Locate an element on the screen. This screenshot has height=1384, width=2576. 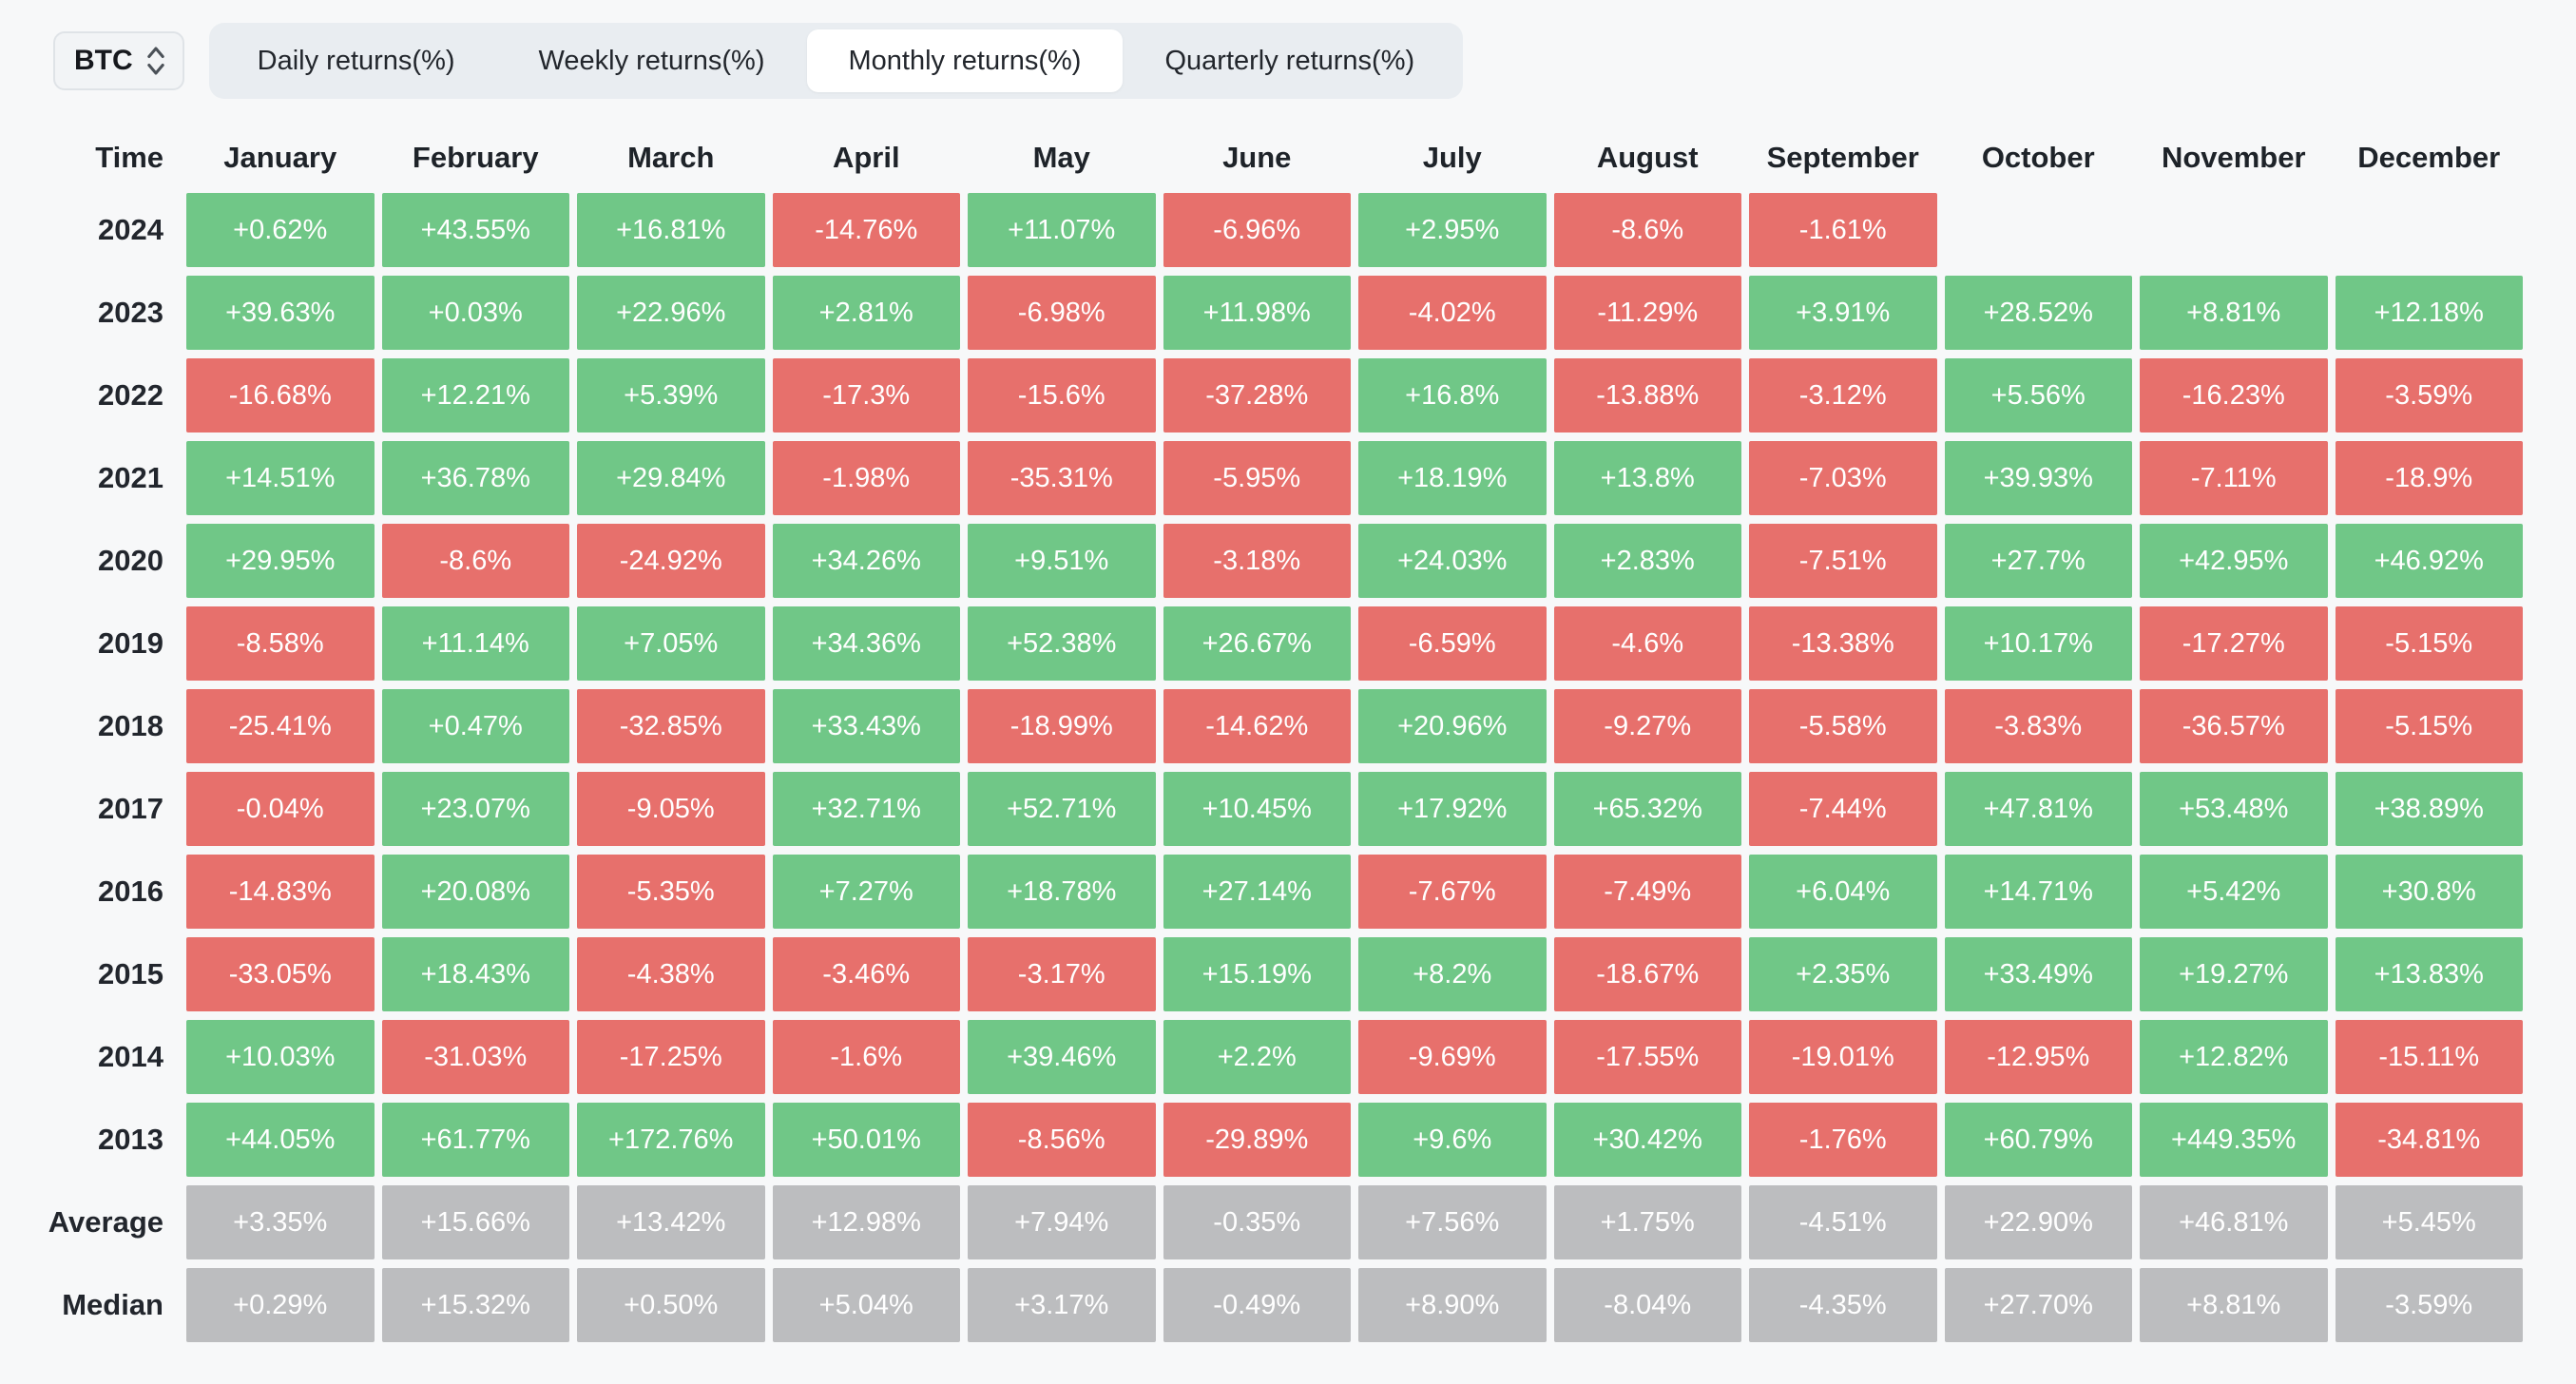
return-cell: +0.50% is located at coordinates (671, 1305).